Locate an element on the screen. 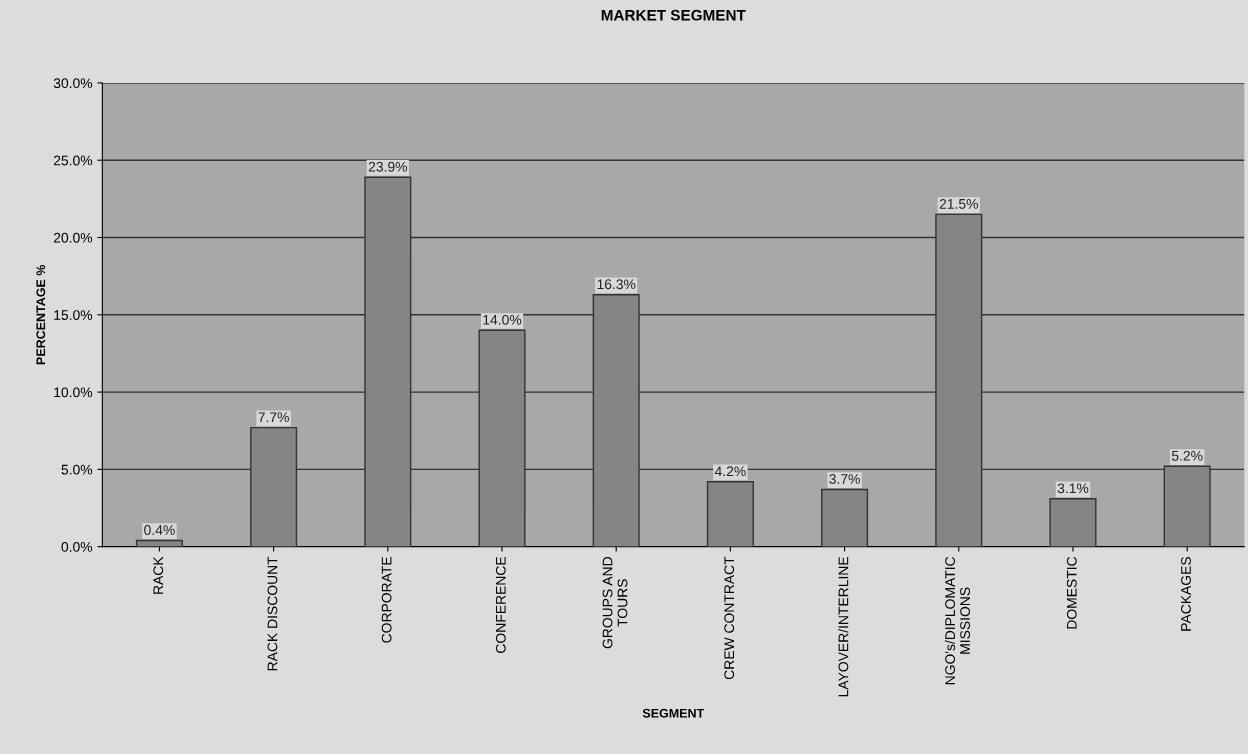 Image resolution: width=1248 pixels, height=754 pixels. y-axis-title: PERCENTAGE % is located at coordinates (41, 314).